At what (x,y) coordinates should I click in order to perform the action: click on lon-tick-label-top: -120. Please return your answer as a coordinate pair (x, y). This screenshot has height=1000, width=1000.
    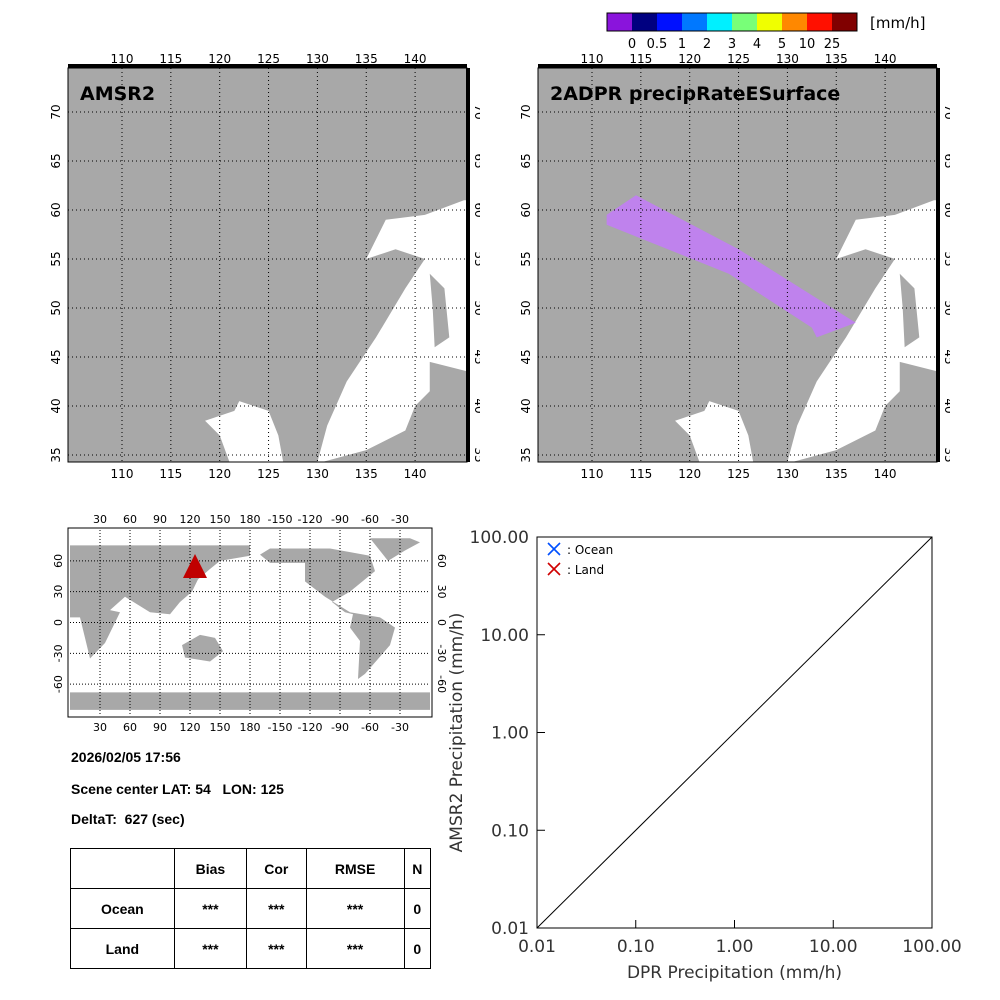
    Looking at the image, I should click on (310, 519).